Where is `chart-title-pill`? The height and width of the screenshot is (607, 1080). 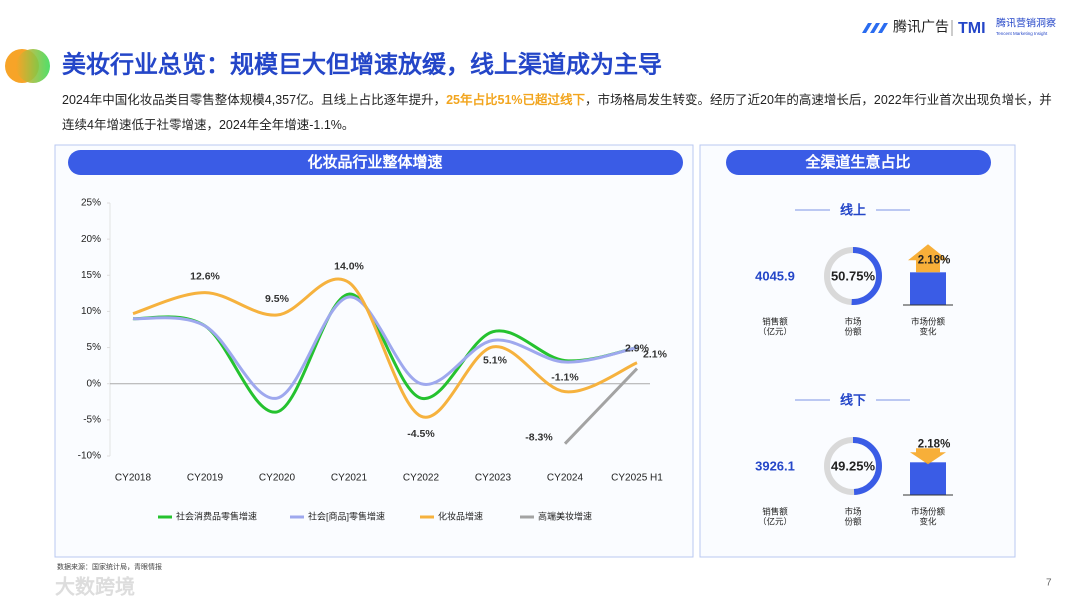
chart-title-pill is located at coordinates (375, 162).